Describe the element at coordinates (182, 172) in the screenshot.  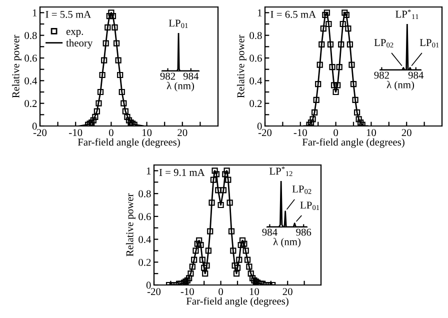
I see `annotation: I = 9.1 mA` at that location.